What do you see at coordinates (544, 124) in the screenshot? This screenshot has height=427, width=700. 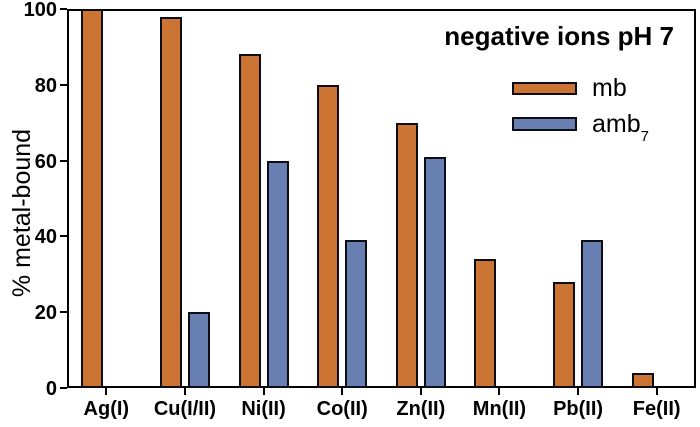 I see `legend-swatch-amb7` at bounding box center [544, 124].